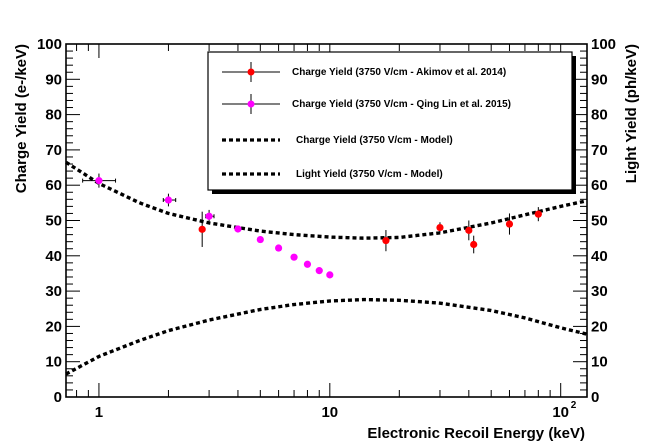 The image size is (654, 443). Describe the element at coordinates (326, 200) in the screenshot. I see `charge-model-curve` at that location.